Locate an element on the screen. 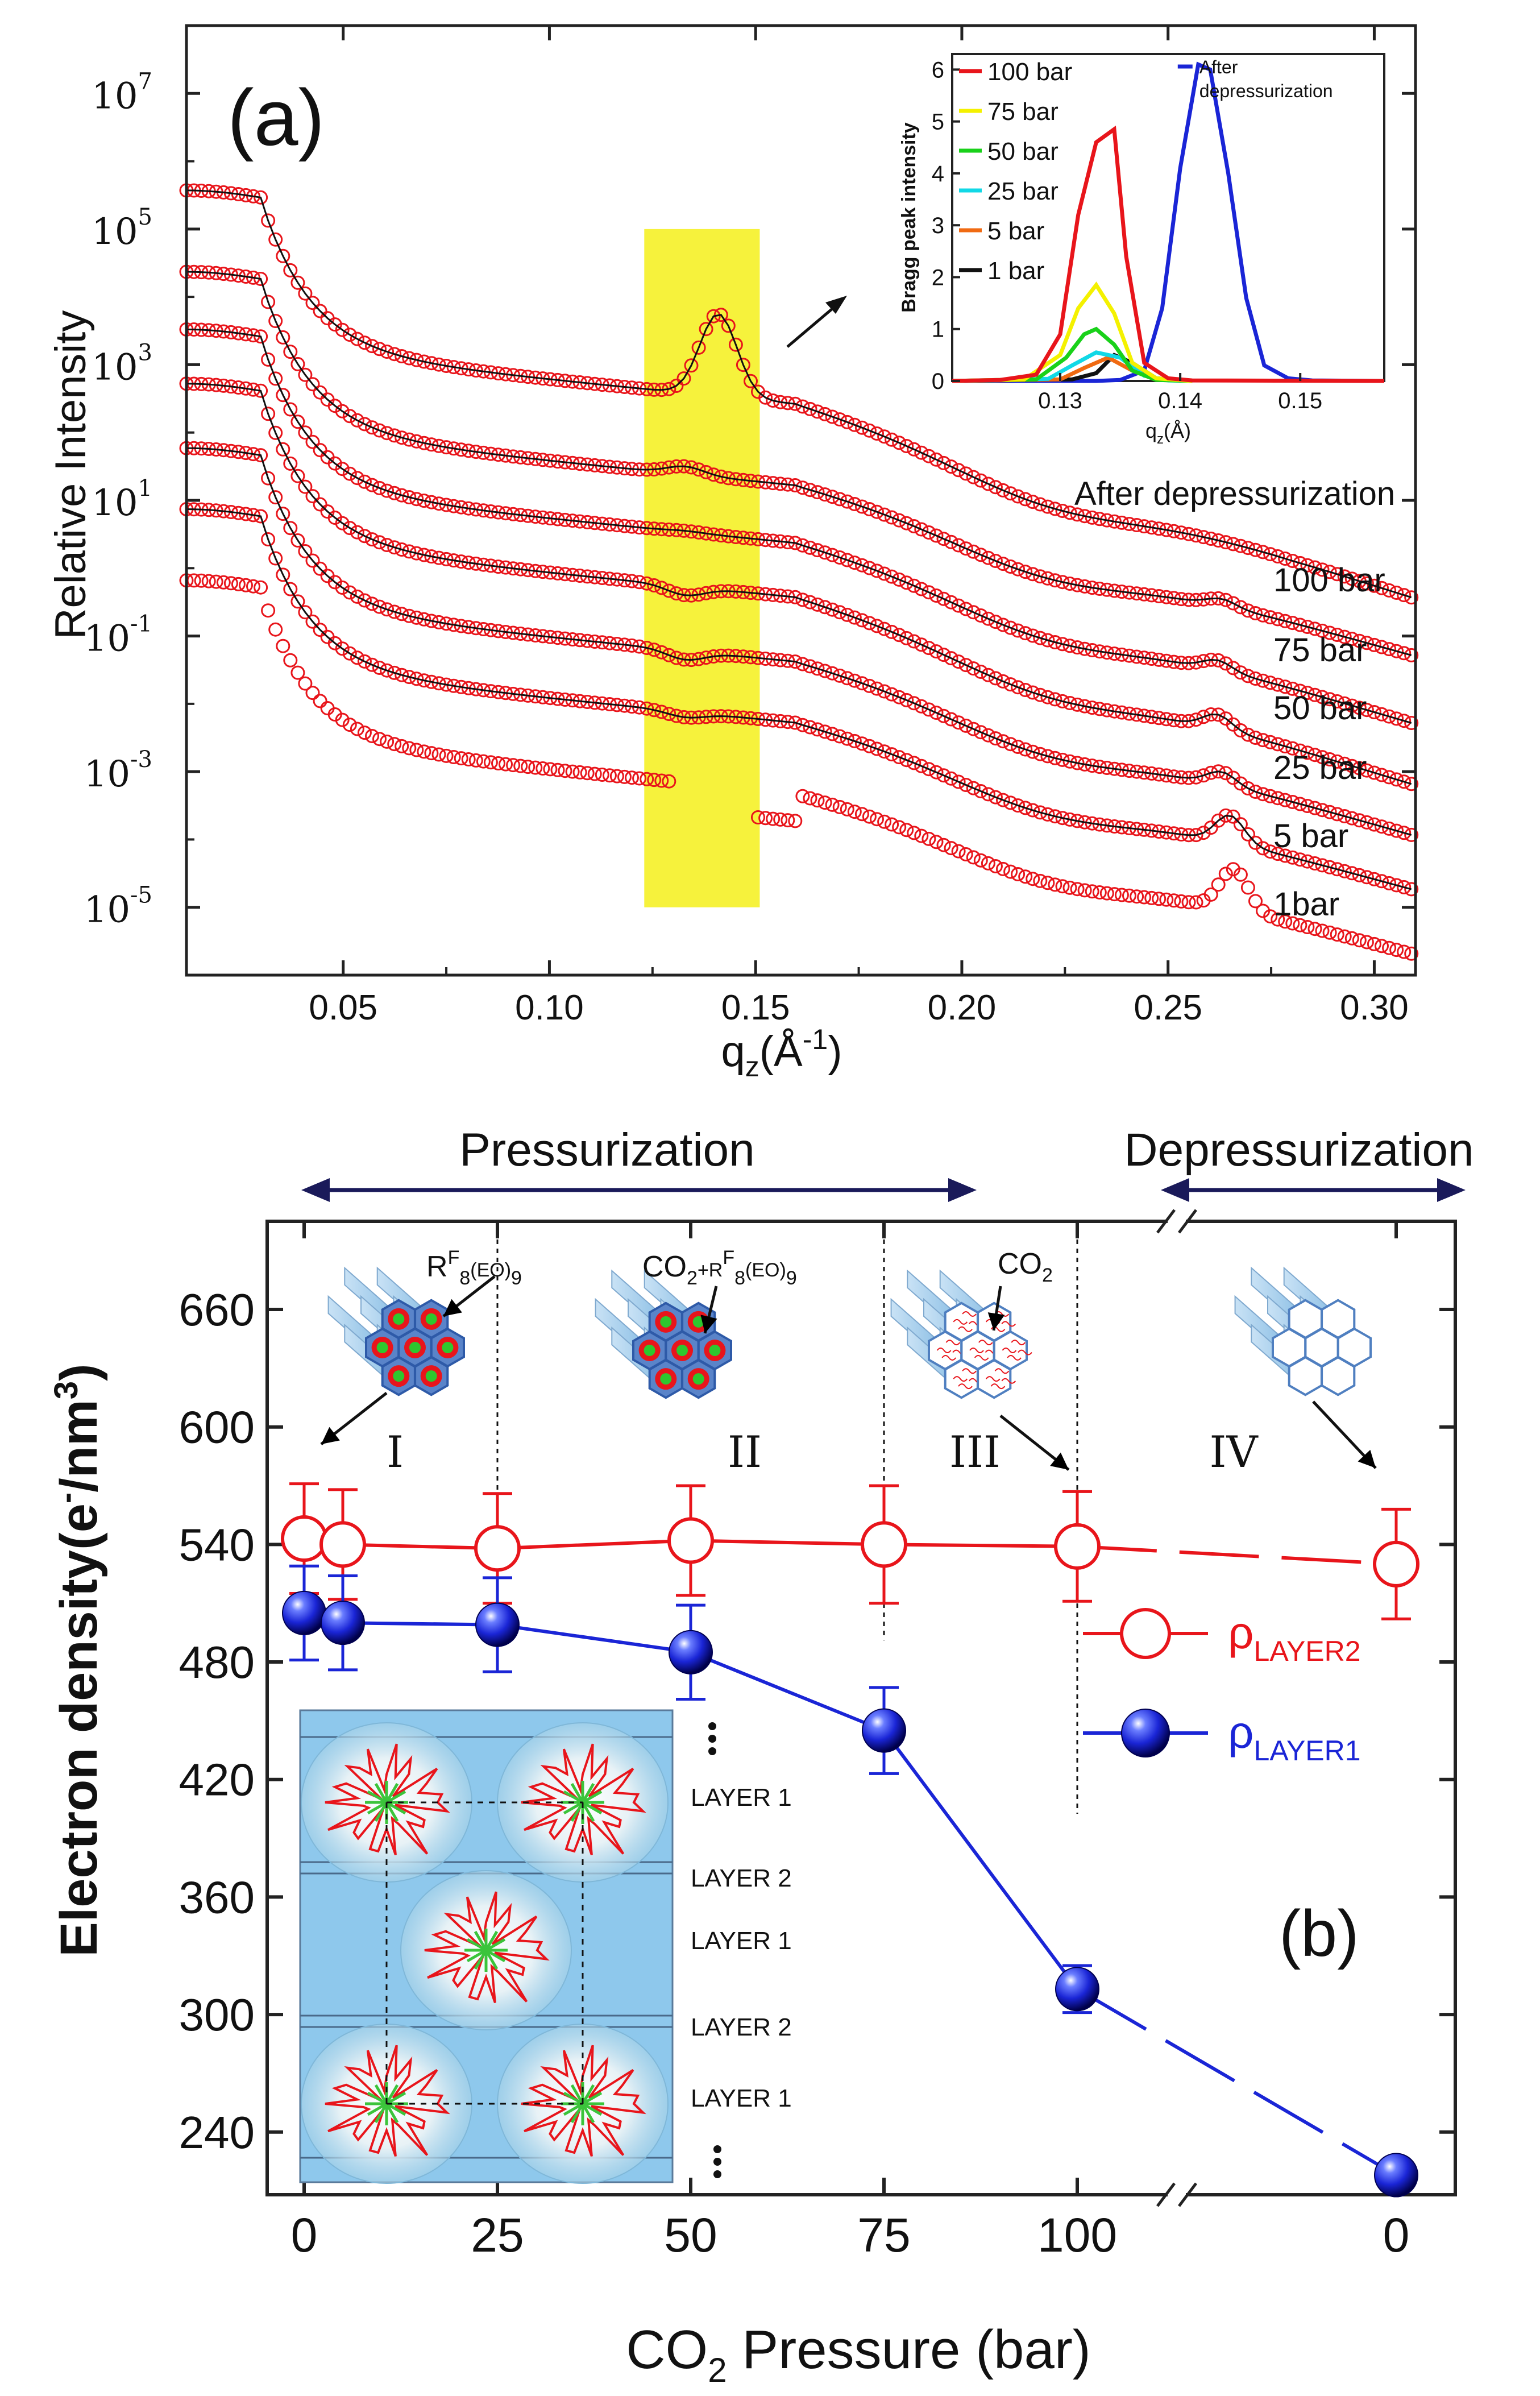 The image size is (1540, 2396). series-label: 100 bar is located at coordinates (1329, 580).